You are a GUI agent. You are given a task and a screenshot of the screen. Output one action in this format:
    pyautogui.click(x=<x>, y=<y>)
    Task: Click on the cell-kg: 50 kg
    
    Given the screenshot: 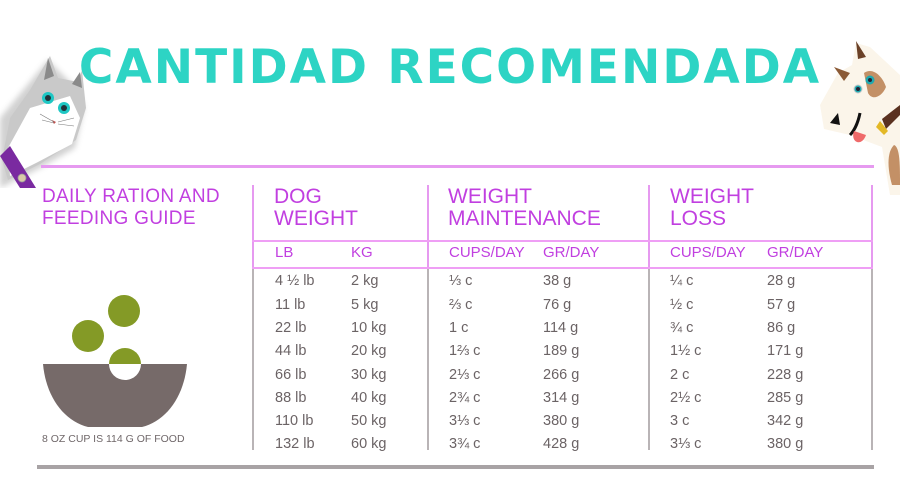 What is the action you would take?
    pyautogui.click(x=369, y=421)
    